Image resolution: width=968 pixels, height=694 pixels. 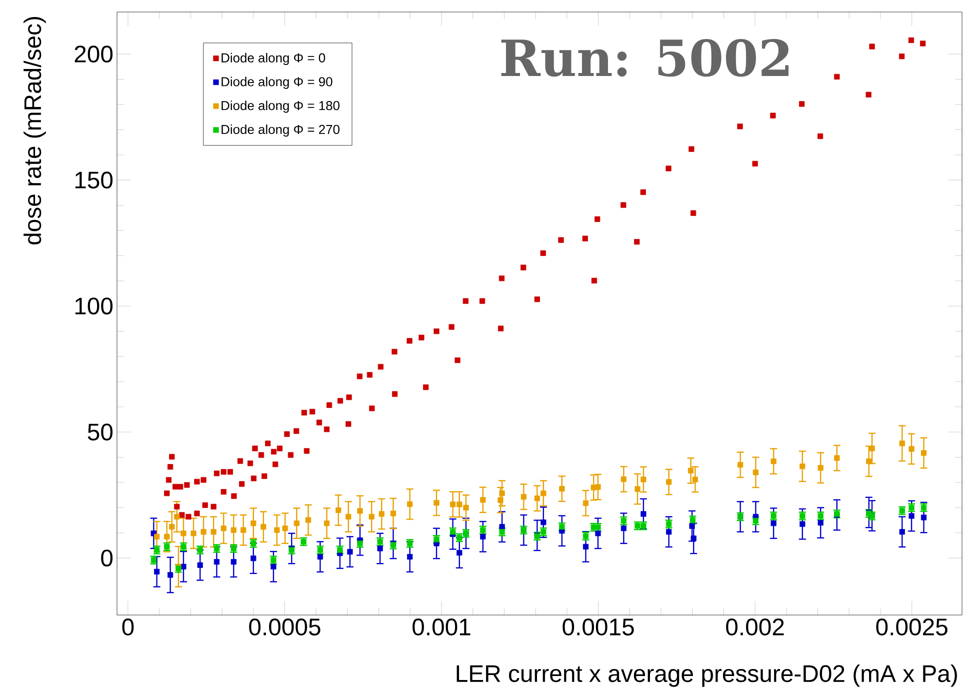 What do you see at coordinates (277, 82) in the screenshot?
I see `legend-label: Diode along Φ = 90` at bounding box center [277, 82].